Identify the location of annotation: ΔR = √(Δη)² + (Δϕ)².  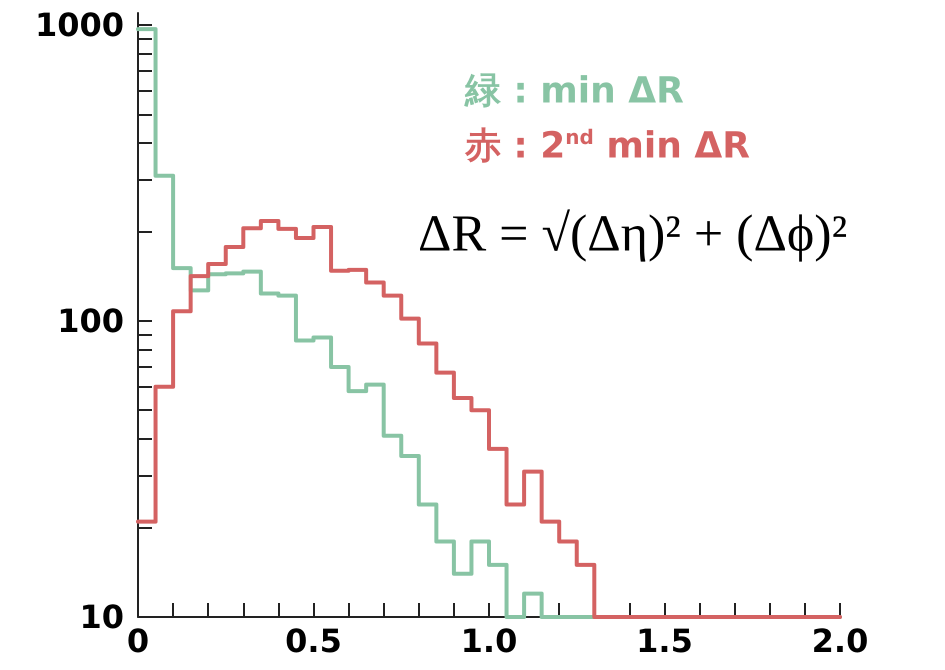
(633, 234).